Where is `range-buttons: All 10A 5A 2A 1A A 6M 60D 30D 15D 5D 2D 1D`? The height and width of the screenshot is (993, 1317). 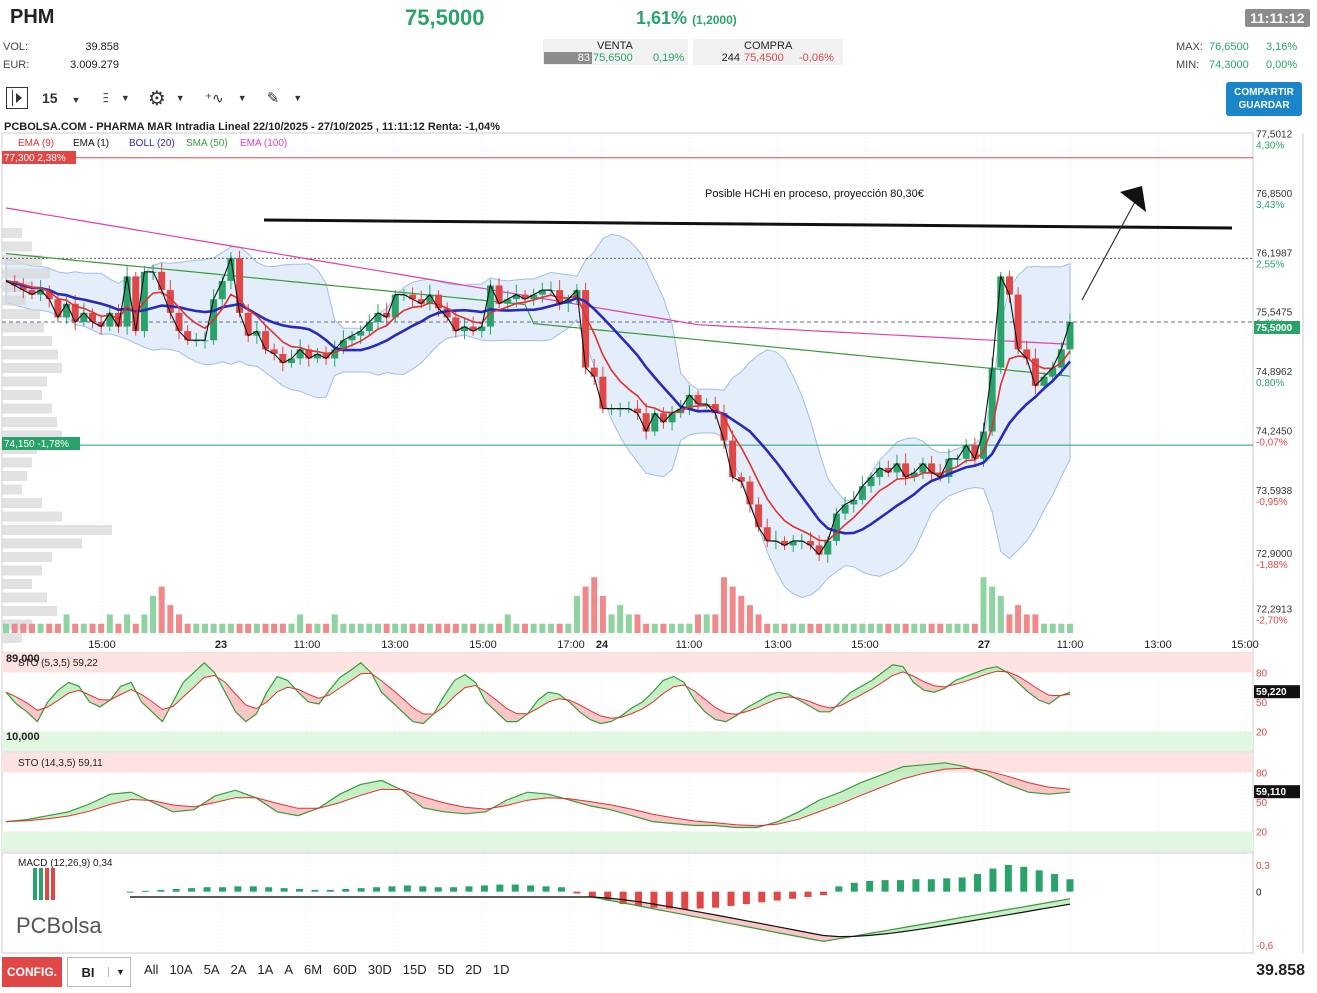 range-buttons: All 10A 5A 2A 1A A 6M 60D 30D 15D 5D 2D 1D is located at coordinates (332, 969).